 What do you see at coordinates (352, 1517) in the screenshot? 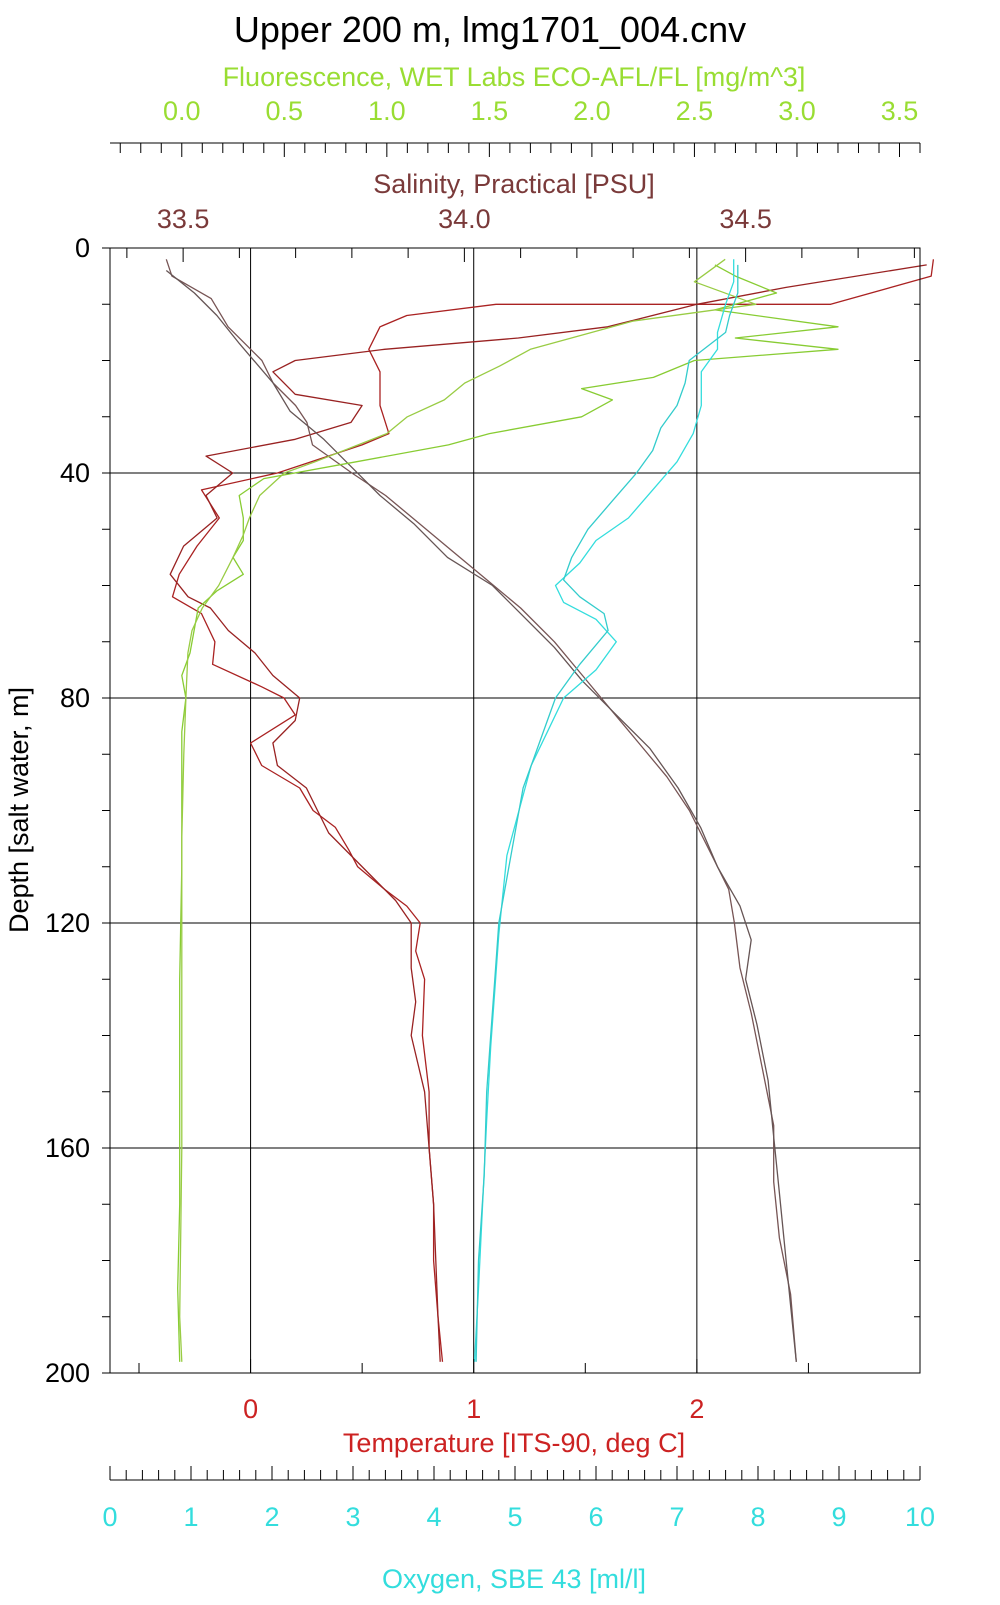
I see `oxygen-tick-label: 3` at bounding box center [352, 1517].